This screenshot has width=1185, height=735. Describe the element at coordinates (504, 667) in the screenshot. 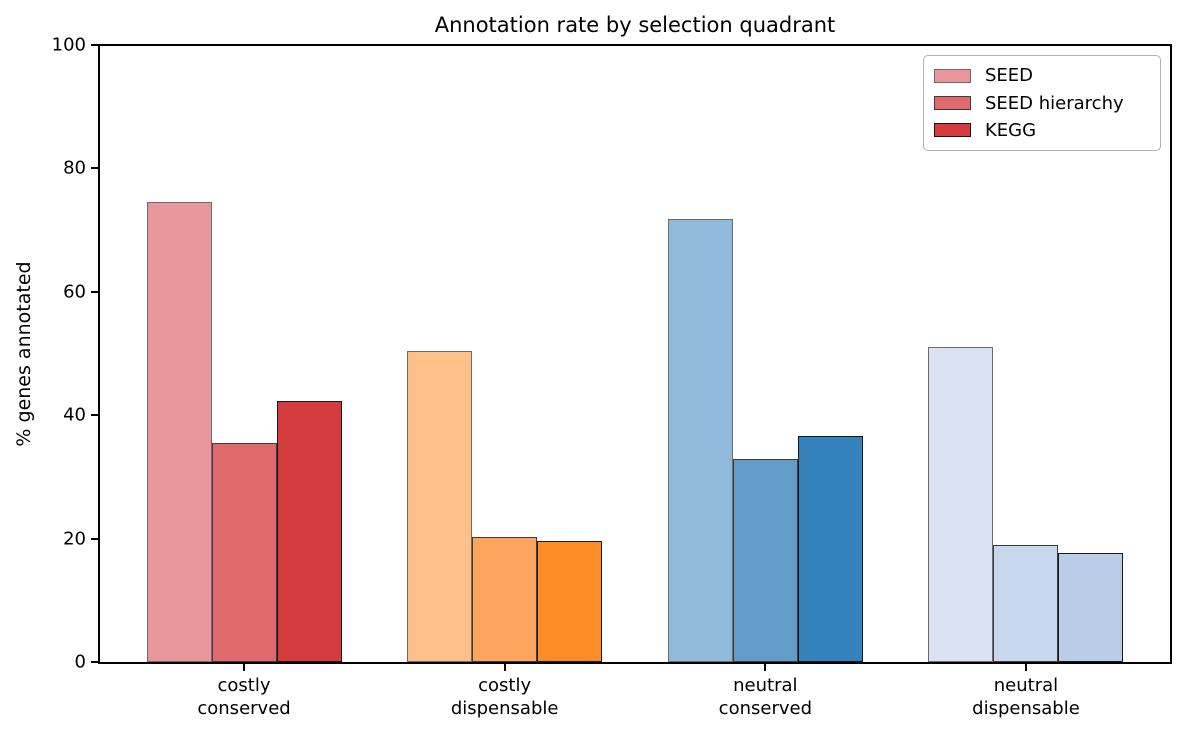

I see `x-tick-mark-costly-dispensable` at that location.